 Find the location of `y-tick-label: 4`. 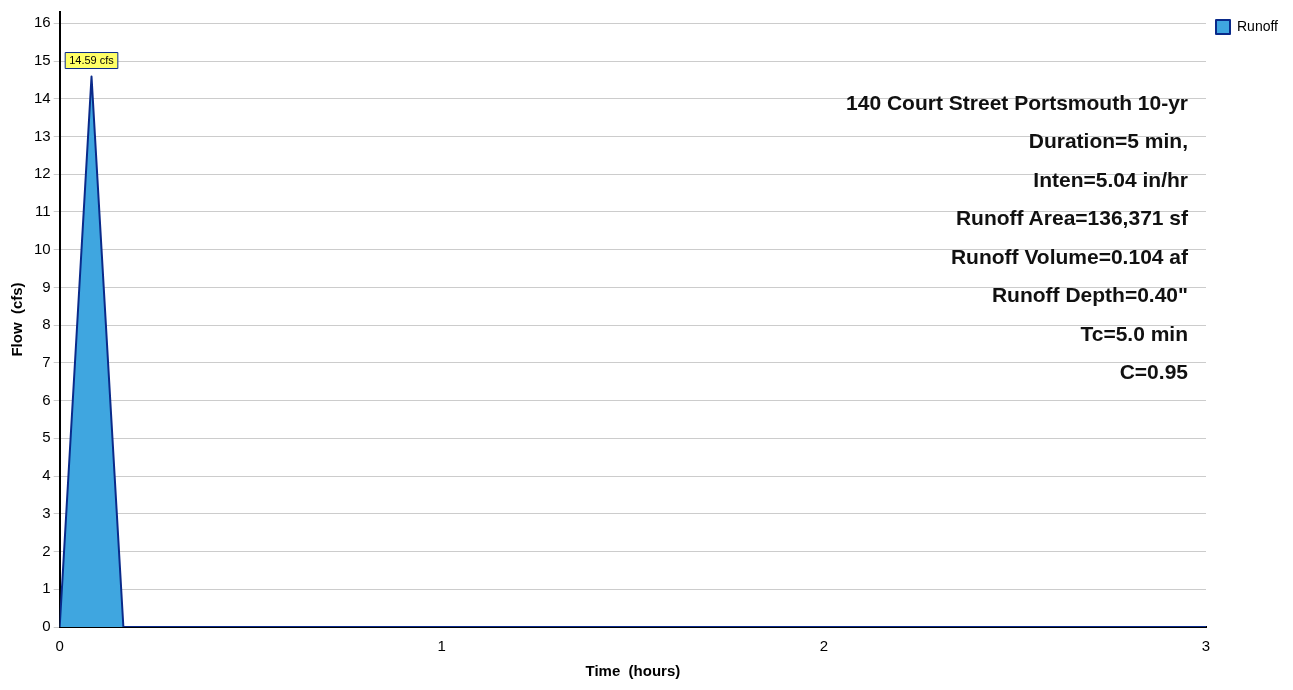

y-tick-label: 4 is located at coordinates (46, 475).